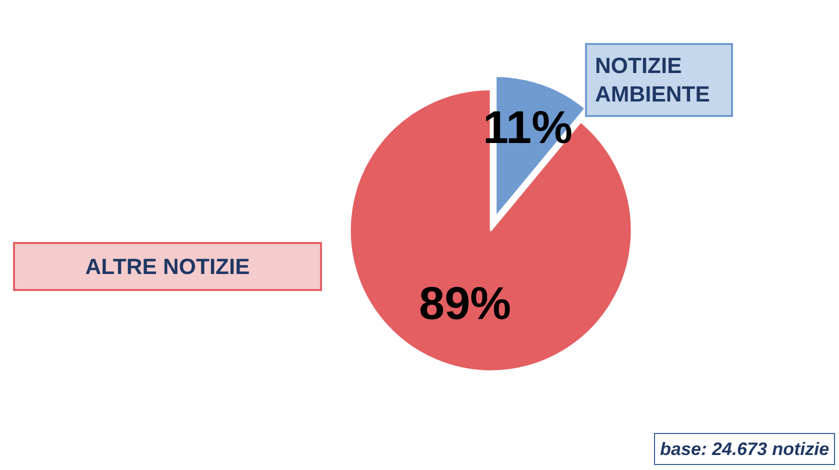 Image resolution: width=839 pixels, height=470 pixels. Describe the element at coordinates (167, 266) in the screenshot. I see `slice-label: ALTRE NOTIZIE` at that location.